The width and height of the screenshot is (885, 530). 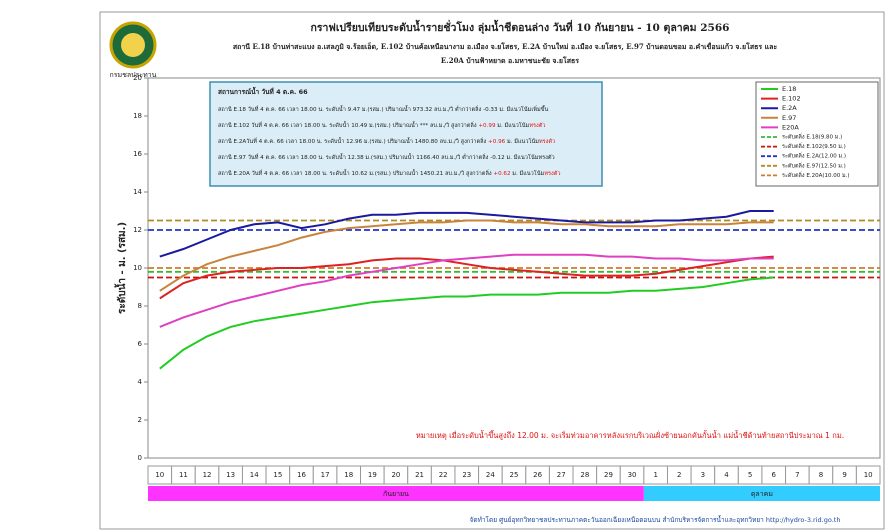 I want to click on y-tick-label: 8, so click(x=140, y=306).